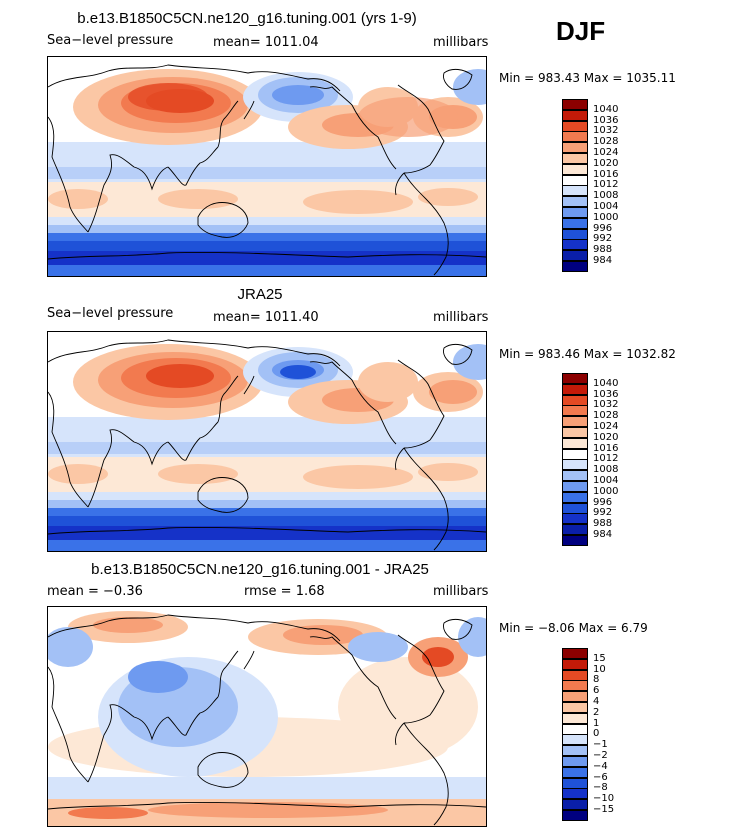  What do you see at coordinates (603, 524) in the screenshot?
I see `colorbar-tick-label: 988` at bounding box center [603, 524].